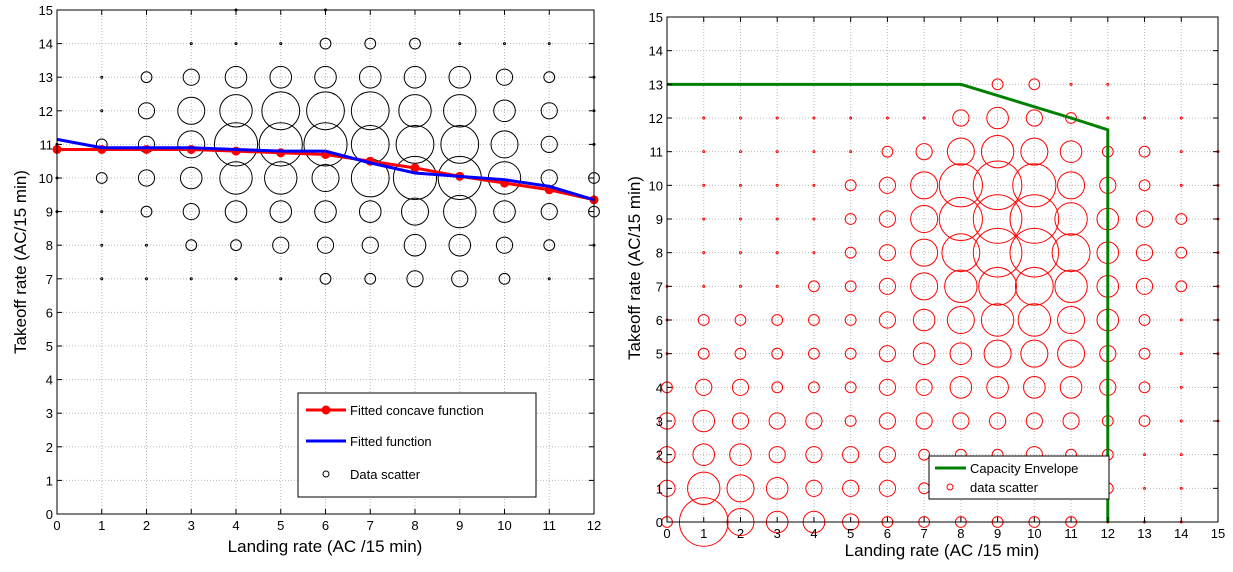  I want to click on y-tick-label: 15, so click(656, 17).